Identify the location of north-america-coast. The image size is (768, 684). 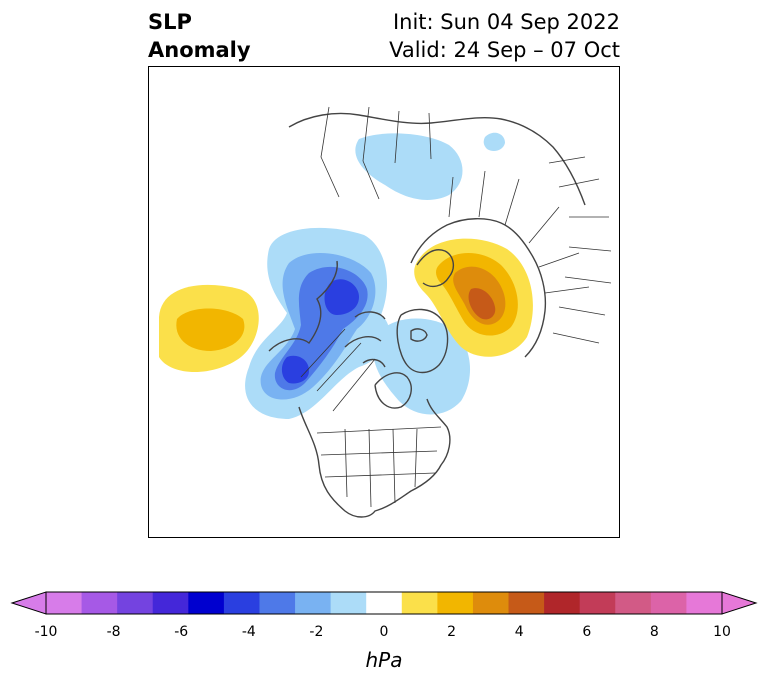
(374, 458).